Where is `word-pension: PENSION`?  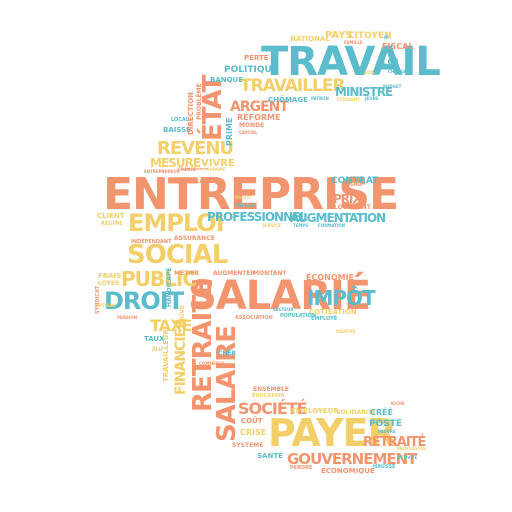 word-pension: PENSION is located at coordinates (127, 317).